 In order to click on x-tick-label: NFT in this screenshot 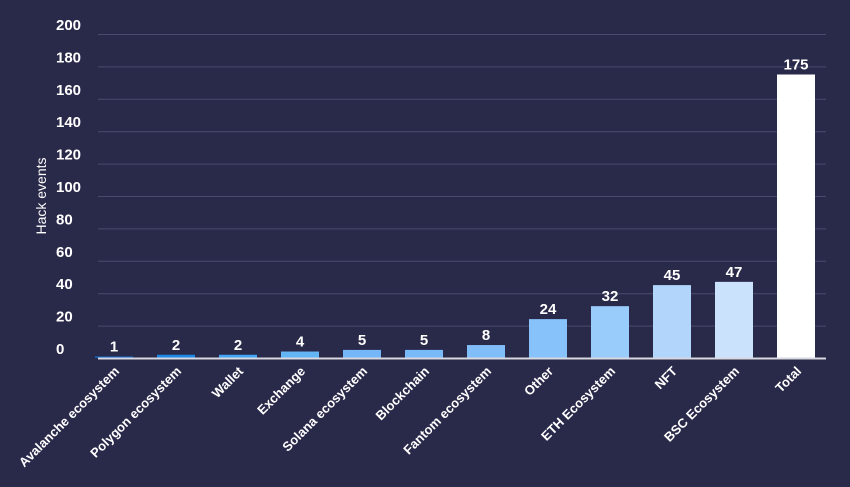, I will do `click(666, 377)`.